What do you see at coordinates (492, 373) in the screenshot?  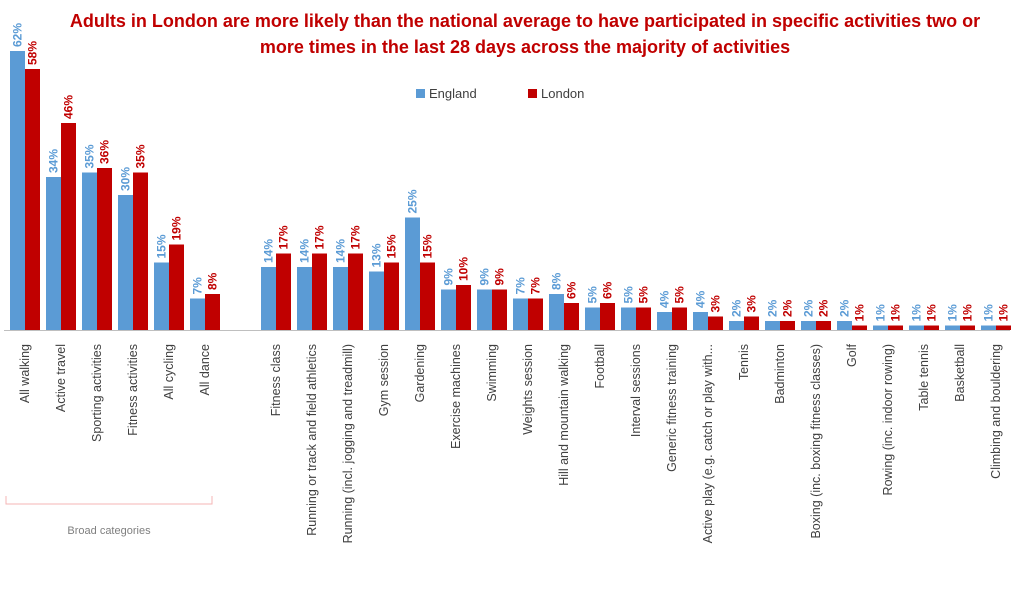 I see `category-label-12: Swimming` at bounding box center [492, 373].